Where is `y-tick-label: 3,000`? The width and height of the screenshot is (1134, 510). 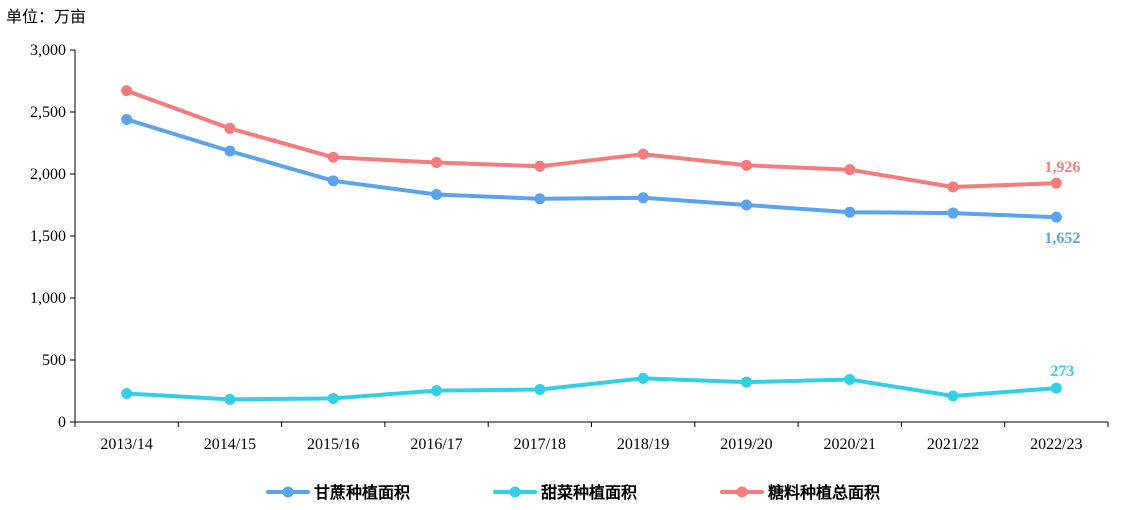
y-tick-label: 3,000 is located at coordinates (48, 50).